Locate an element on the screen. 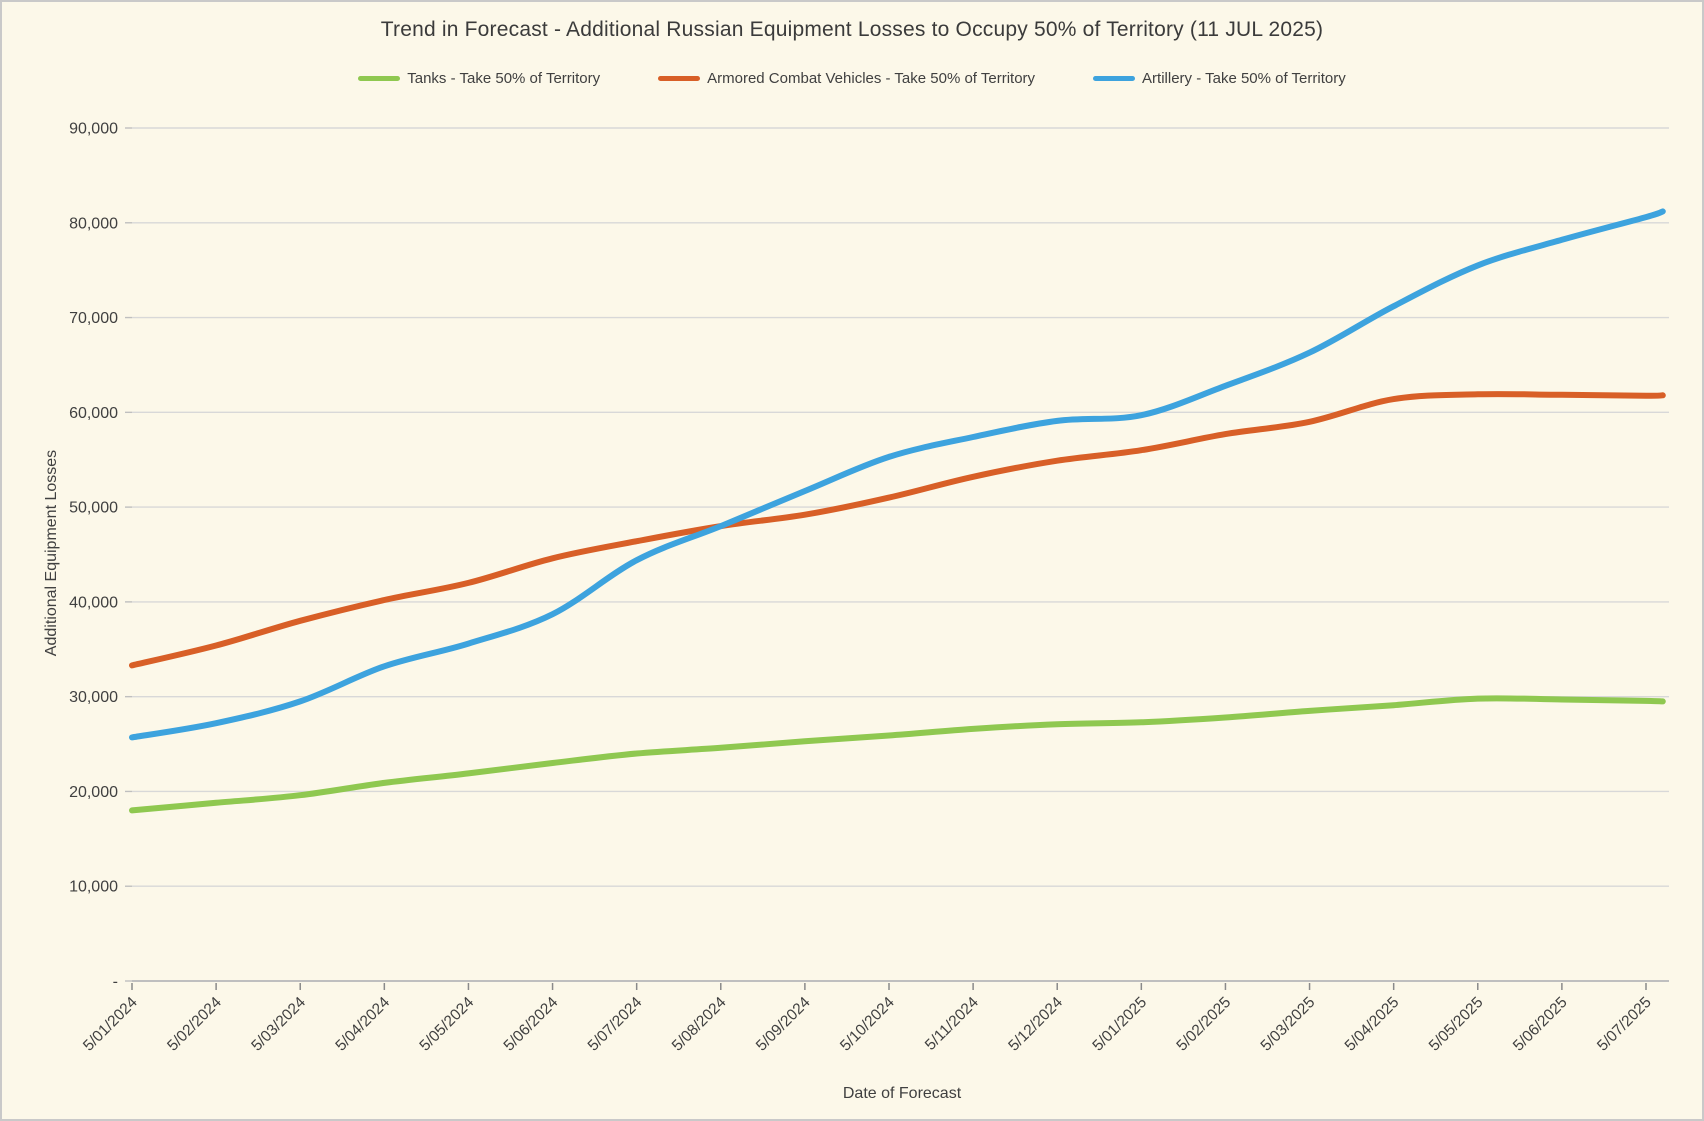  y-tick-label: 80,000 is located at coordinates (93, 223).